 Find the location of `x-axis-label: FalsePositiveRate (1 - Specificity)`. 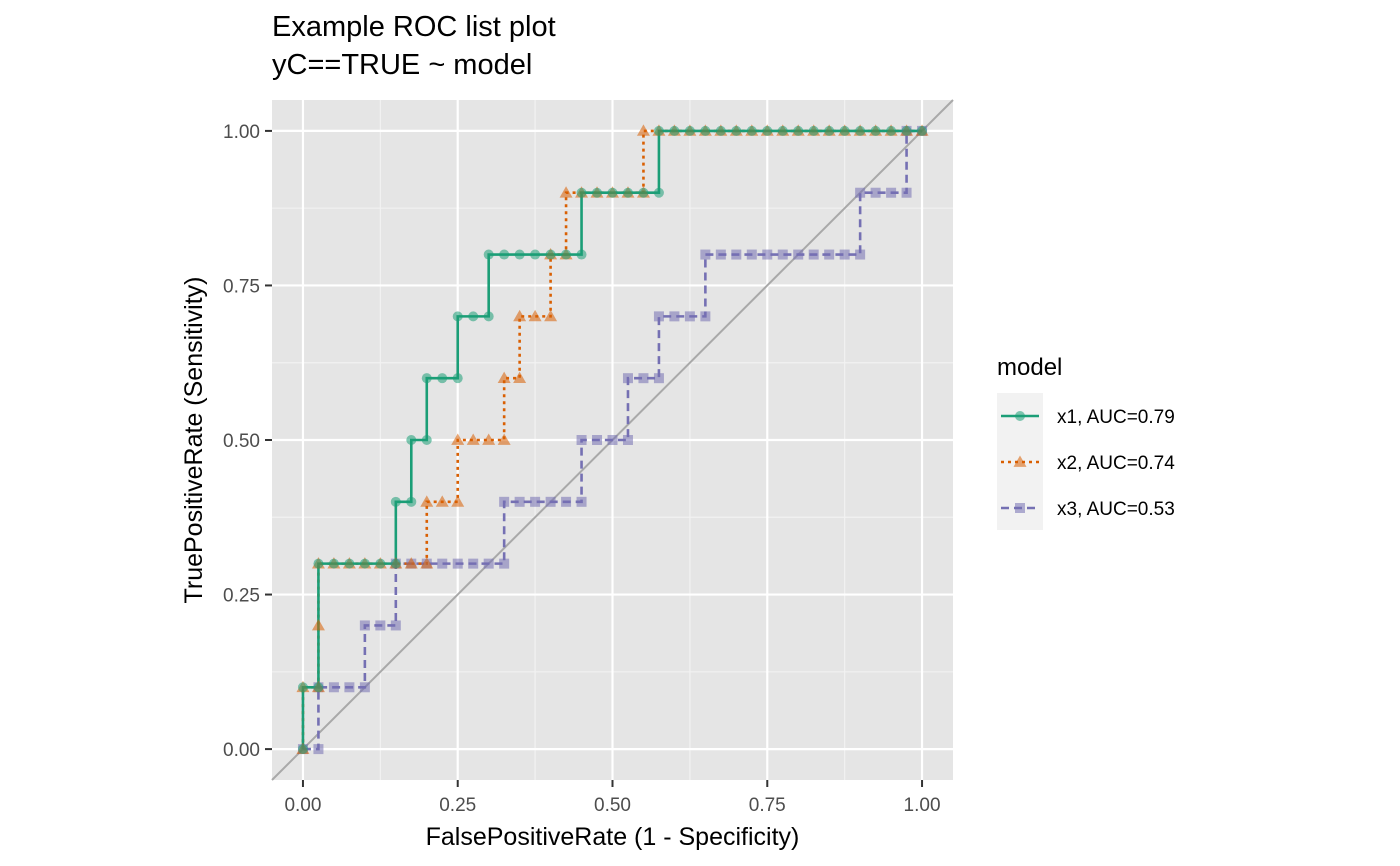

x-axis-label: FalsePositiveRate (1 - Specificity) is located at coordinates (613, 837).